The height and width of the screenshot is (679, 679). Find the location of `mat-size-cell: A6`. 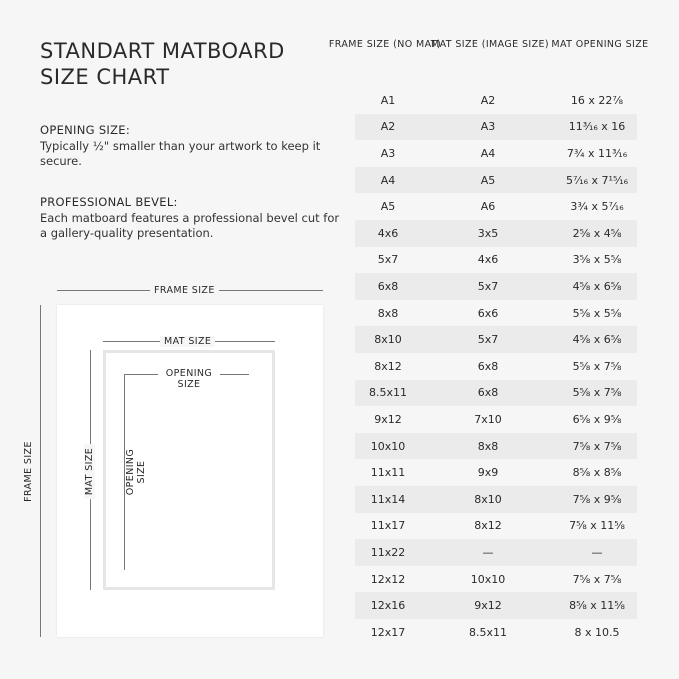

mat-size-cell: A6 is located at coordinates (488, 207).